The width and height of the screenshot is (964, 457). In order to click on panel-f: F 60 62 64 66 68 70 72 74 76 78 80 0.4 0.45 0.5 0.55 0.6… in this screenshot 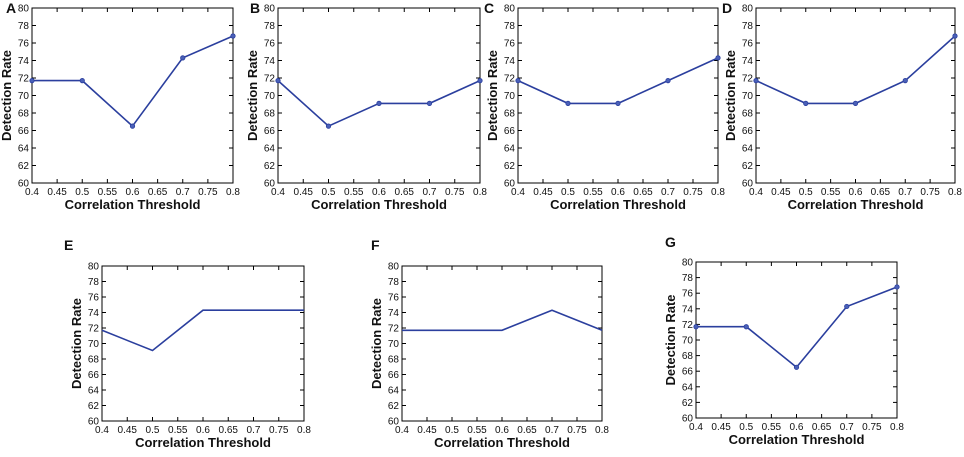, I will do `click(489, 343)`.